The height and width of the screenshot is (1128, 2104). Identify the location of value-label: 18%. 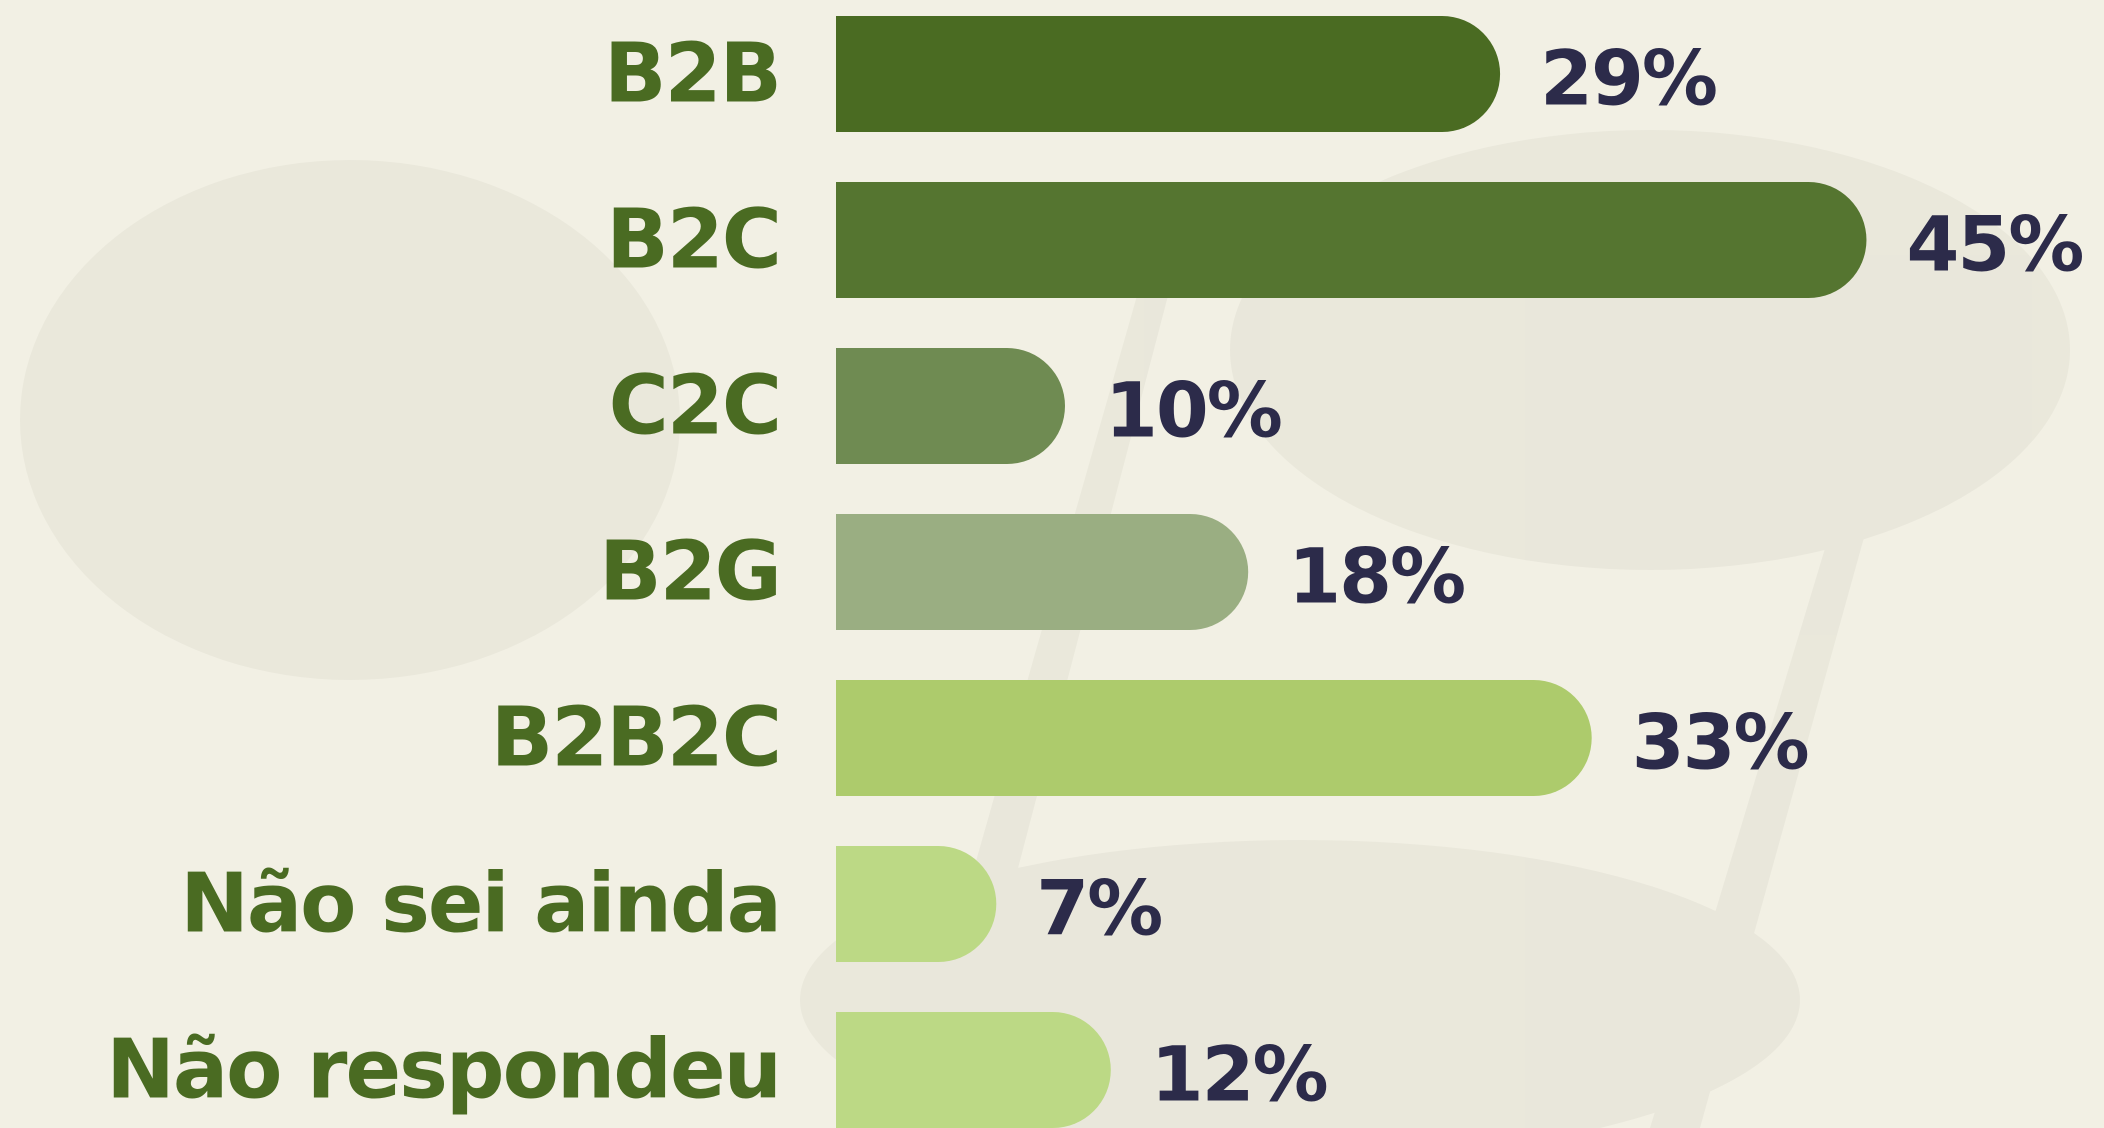
(1376, 576).